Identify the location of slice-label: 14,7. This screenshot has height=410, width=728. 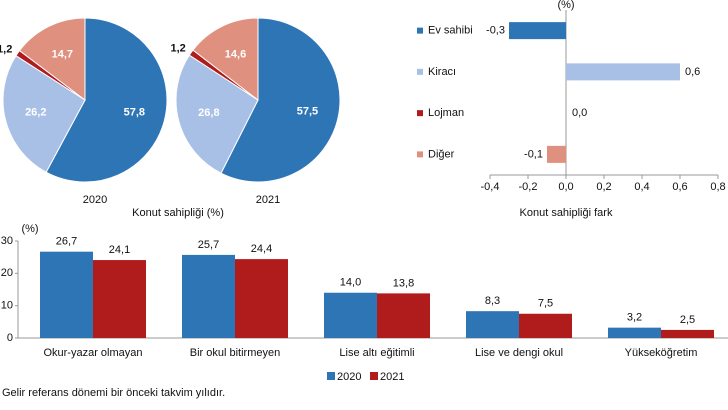
(62, 54).